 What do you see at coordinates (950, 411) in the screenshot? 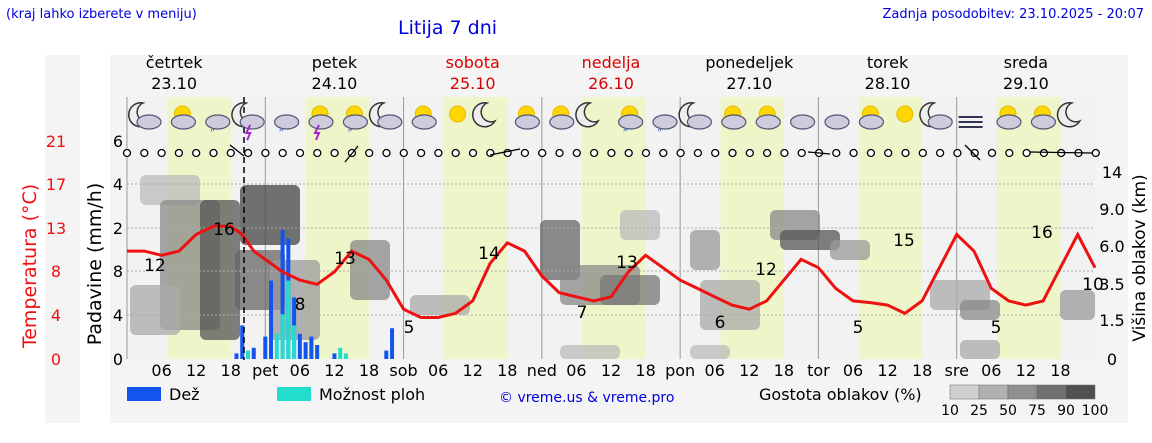
I see `density-level-label: 10` at bounding box center [950, 411].